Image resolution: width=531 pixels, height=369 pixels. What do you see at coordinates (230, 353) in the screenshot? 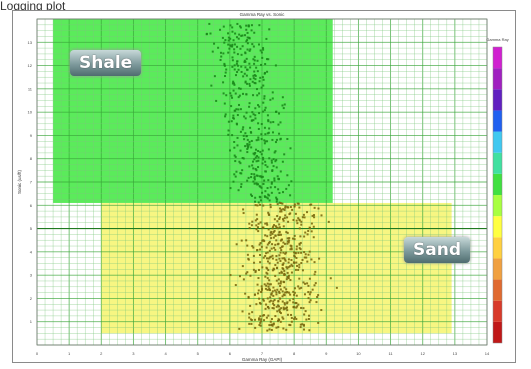
I see `x-tick-label: 6` at bounding box center [230, 353].